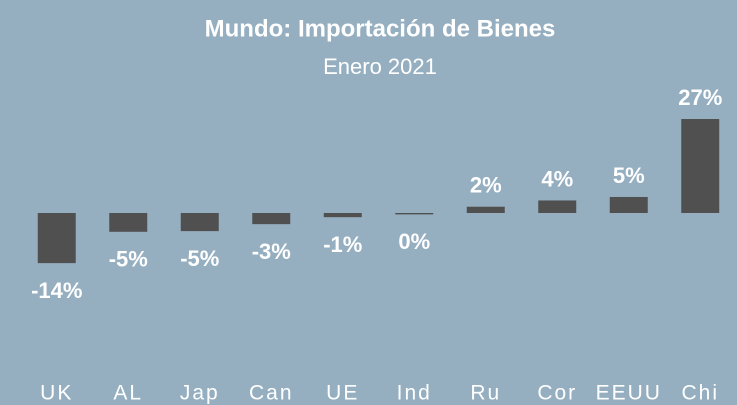 The height and width of the screenshot is (405, 737). What do you see at coordinates (486, 185) in the screenshot?
I see `value-label: 2%` at bounding box center [486, 185].